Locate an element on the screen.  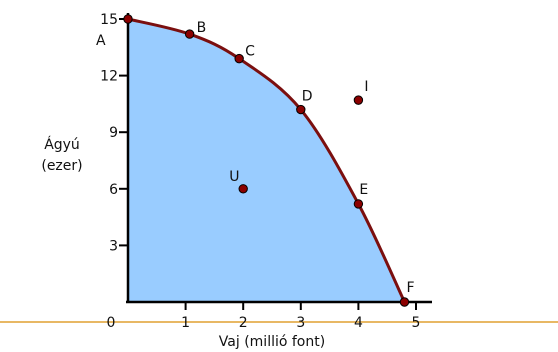
y-axis-label-line-2: (ezer) is located at coordinates (61, 166).